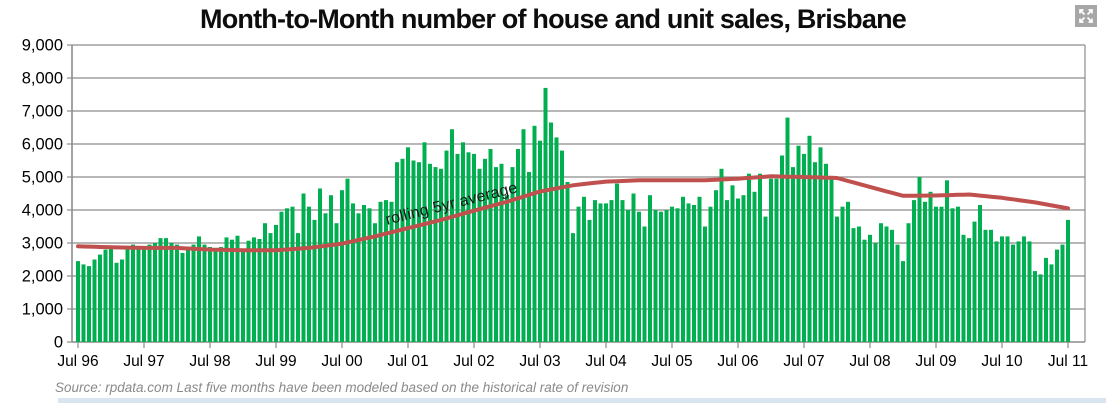 This screenshot has width=1106, height=403. What do you see at coordinates (77, 361) in the screenshot?
I see `x-axis-tick-label: Jul 96` at bounding box center [77, 361].